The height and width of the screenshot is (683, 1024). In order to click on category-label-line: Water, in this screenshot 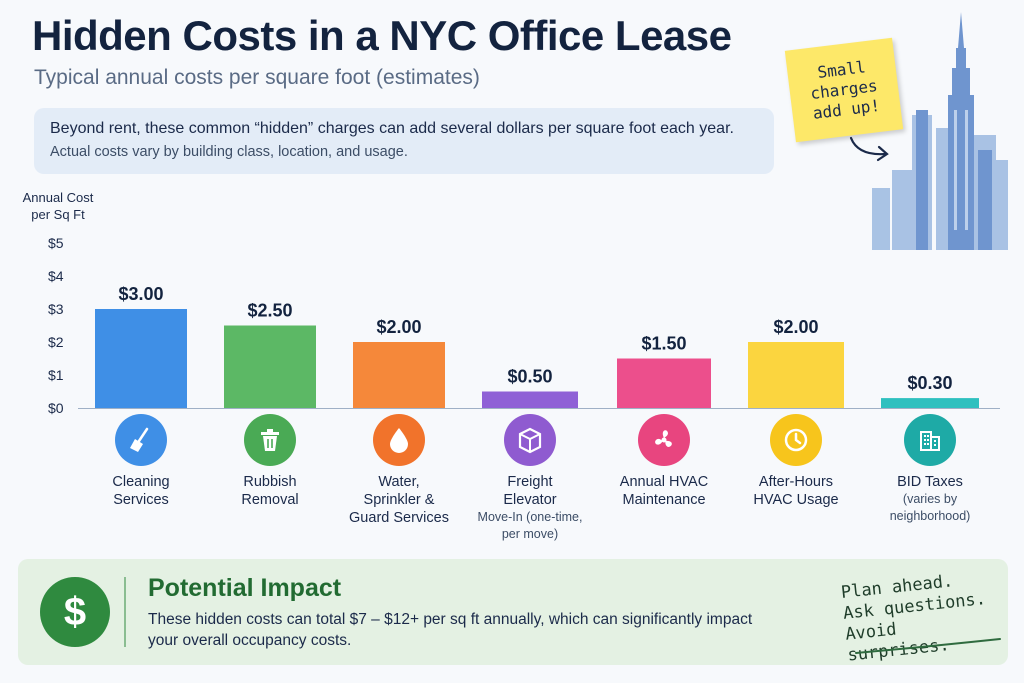, I will do `click(399, 482)`.